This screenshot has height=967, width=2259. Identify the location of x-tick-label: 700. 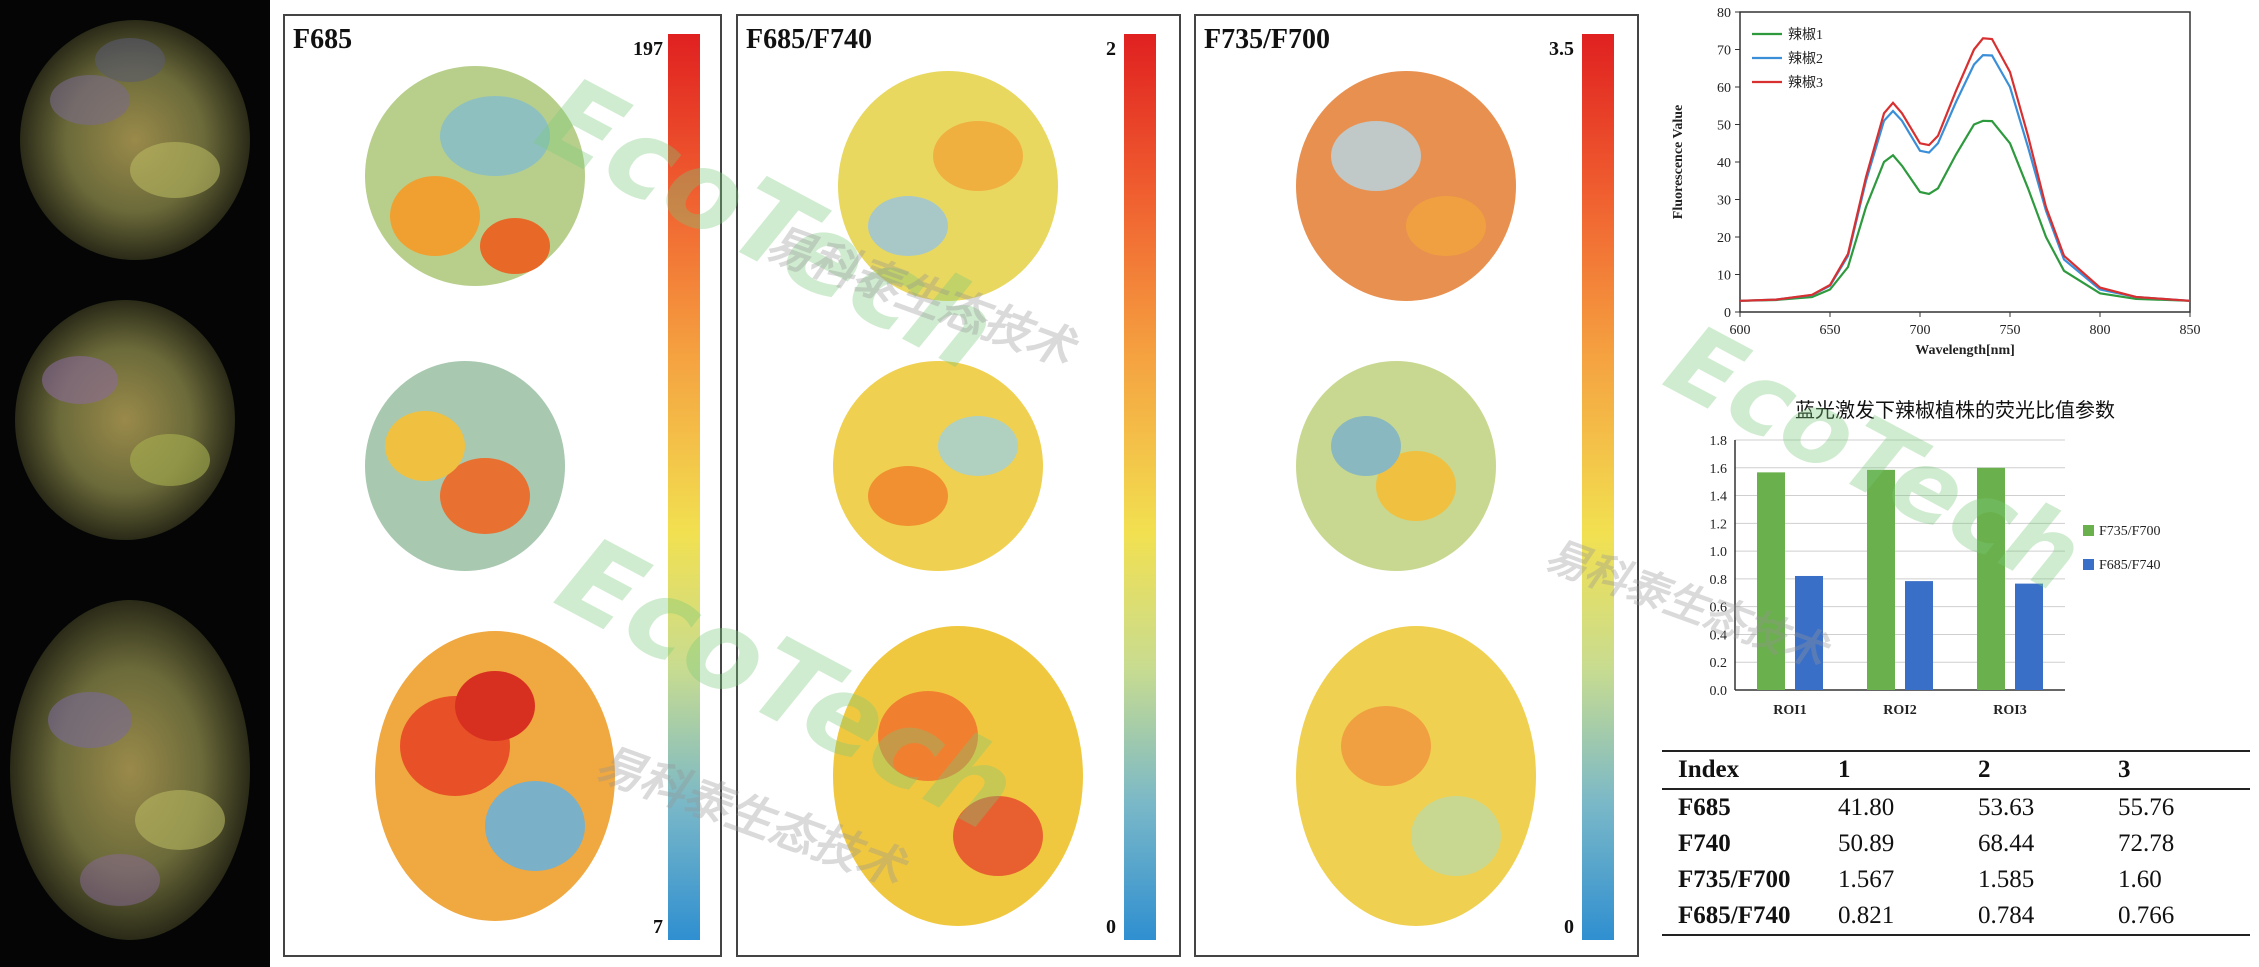
(1920, 330).